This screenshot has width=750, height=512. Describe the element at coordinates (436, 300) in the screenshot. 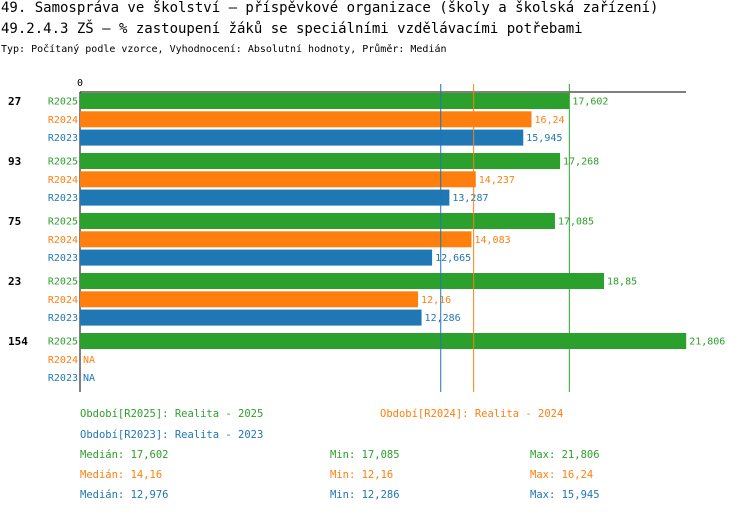

I see `data-label: 12,16` at that location.